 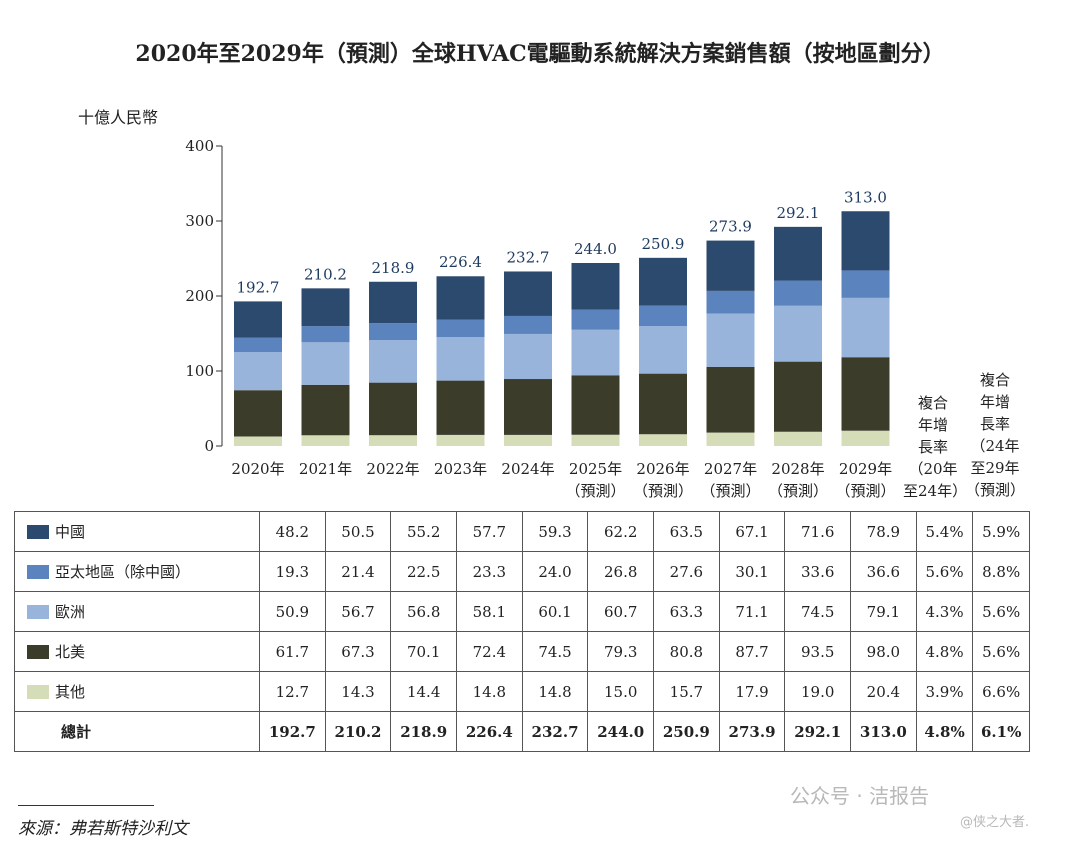 I want to click on table-cell-value: 63.3, so click(x=686, y=611).